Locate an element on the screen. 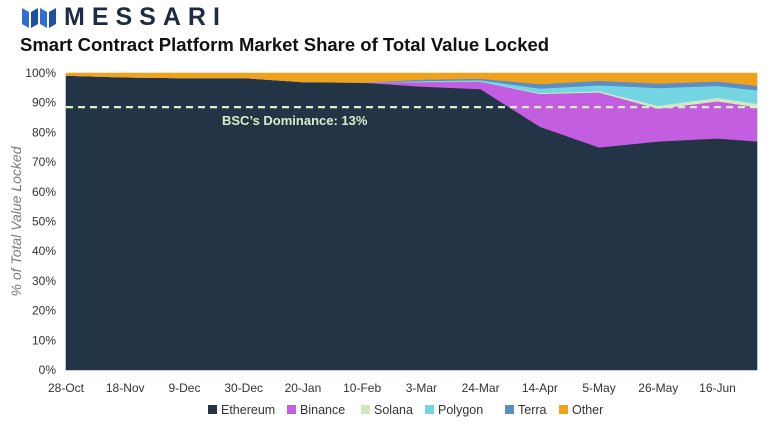 The image size is (780, 428). x-tick-label: 16-Jun is located at coordinates (717, 388).